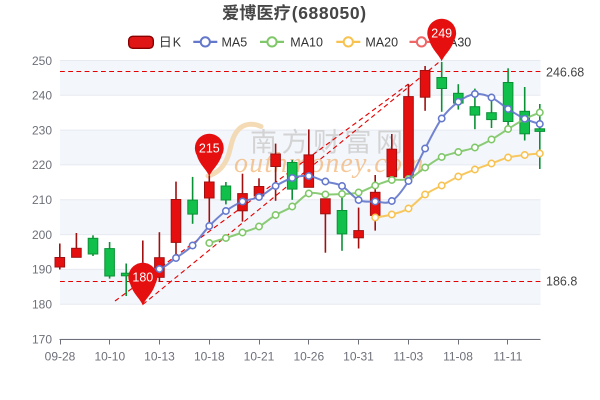 The image size is (600, 400). What do you see at coordinates (381, 43) in the screenshot?
I see `svg-text: MA20` at bounding box center [381, 43].